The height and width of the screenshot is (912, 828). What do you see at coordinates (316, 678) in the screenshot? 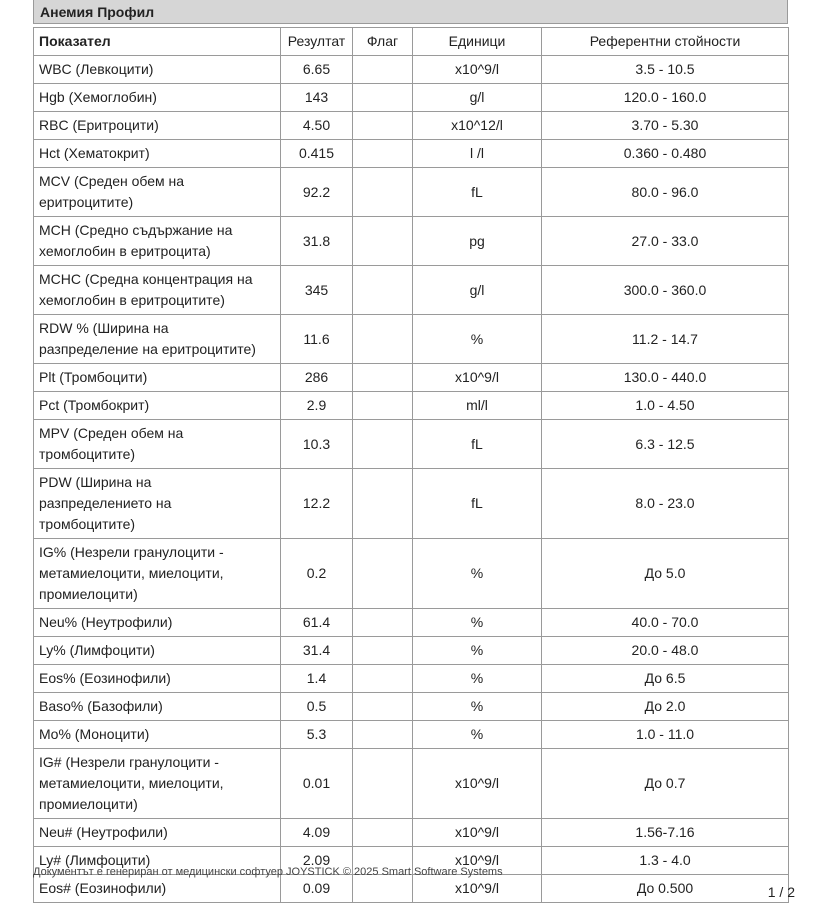
I see `result-value: 1.4` at bounding box center [316, 678].